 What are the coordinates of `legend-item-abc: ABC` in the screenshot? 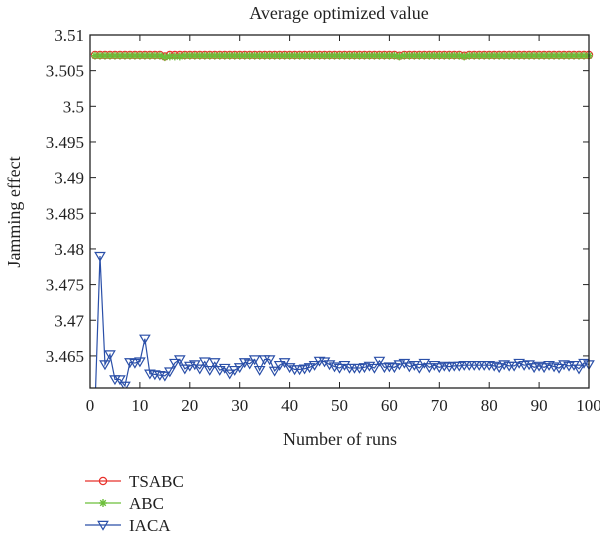 It's located at (124, 503).